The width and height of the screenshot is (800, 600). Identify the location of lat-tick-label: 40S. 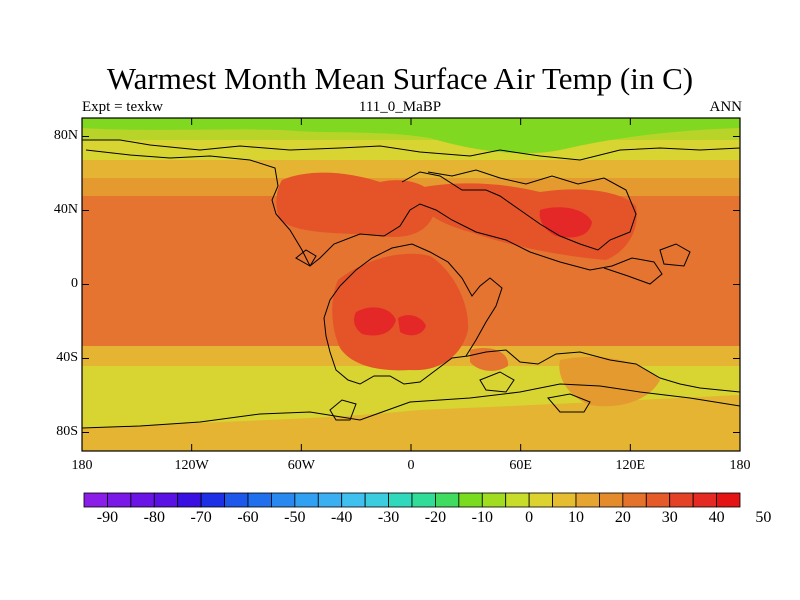
(67, 357).